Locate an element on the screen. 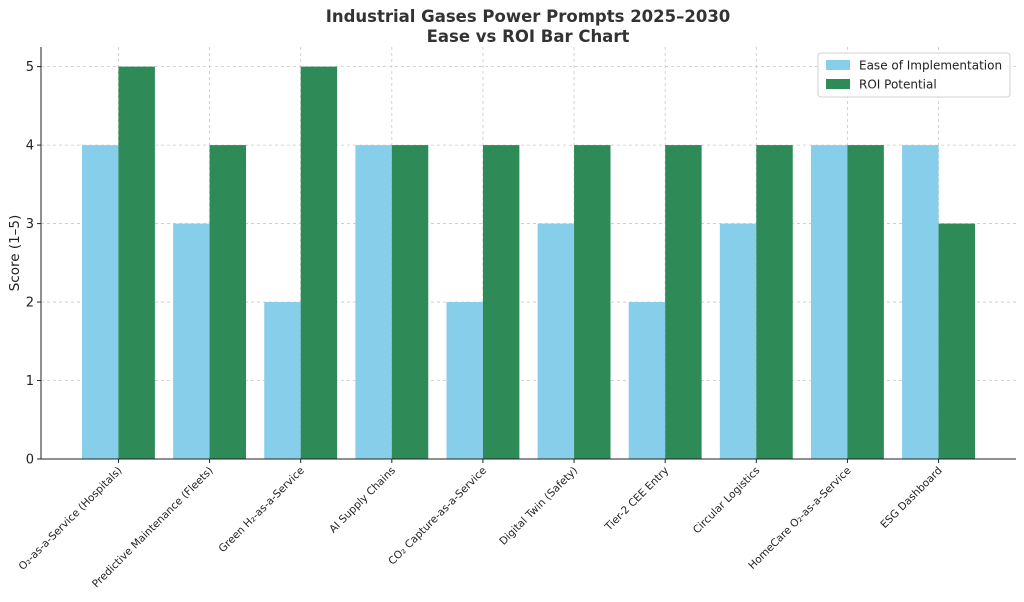 This screenshot has height=602, width=1024. legend-box is located at coordinates (914, 75).